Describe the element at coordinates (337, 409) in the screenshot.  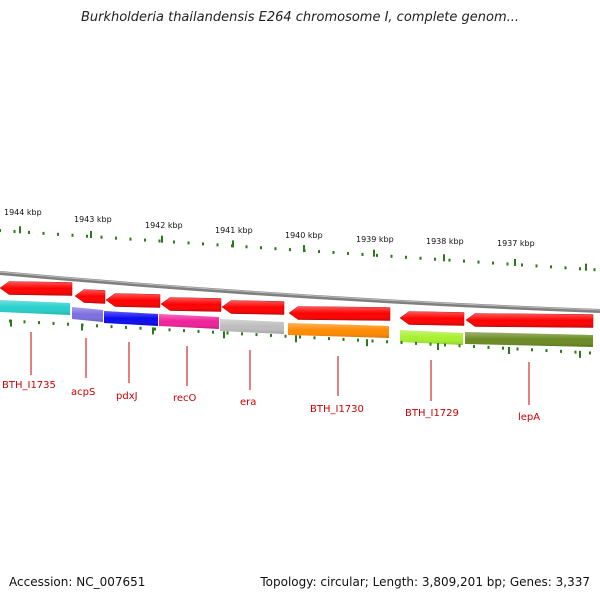
I see `gene-label: BTH_I1730` at that location.